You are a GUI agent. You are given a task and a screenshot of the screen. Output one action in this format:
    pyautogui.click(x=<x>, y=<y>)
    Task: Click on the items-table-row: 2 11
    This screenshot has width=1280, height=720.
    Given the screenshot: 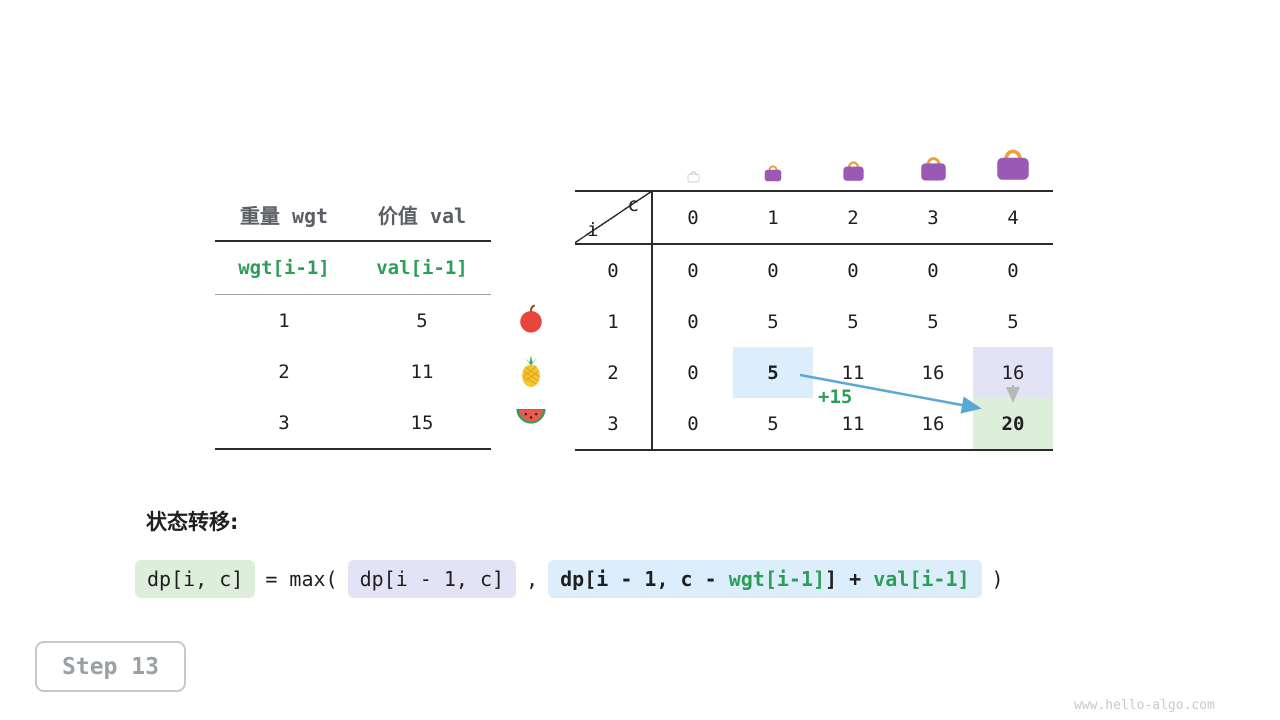 What is the action you would take?
    pyautogui.click(x=353, y=371)
    